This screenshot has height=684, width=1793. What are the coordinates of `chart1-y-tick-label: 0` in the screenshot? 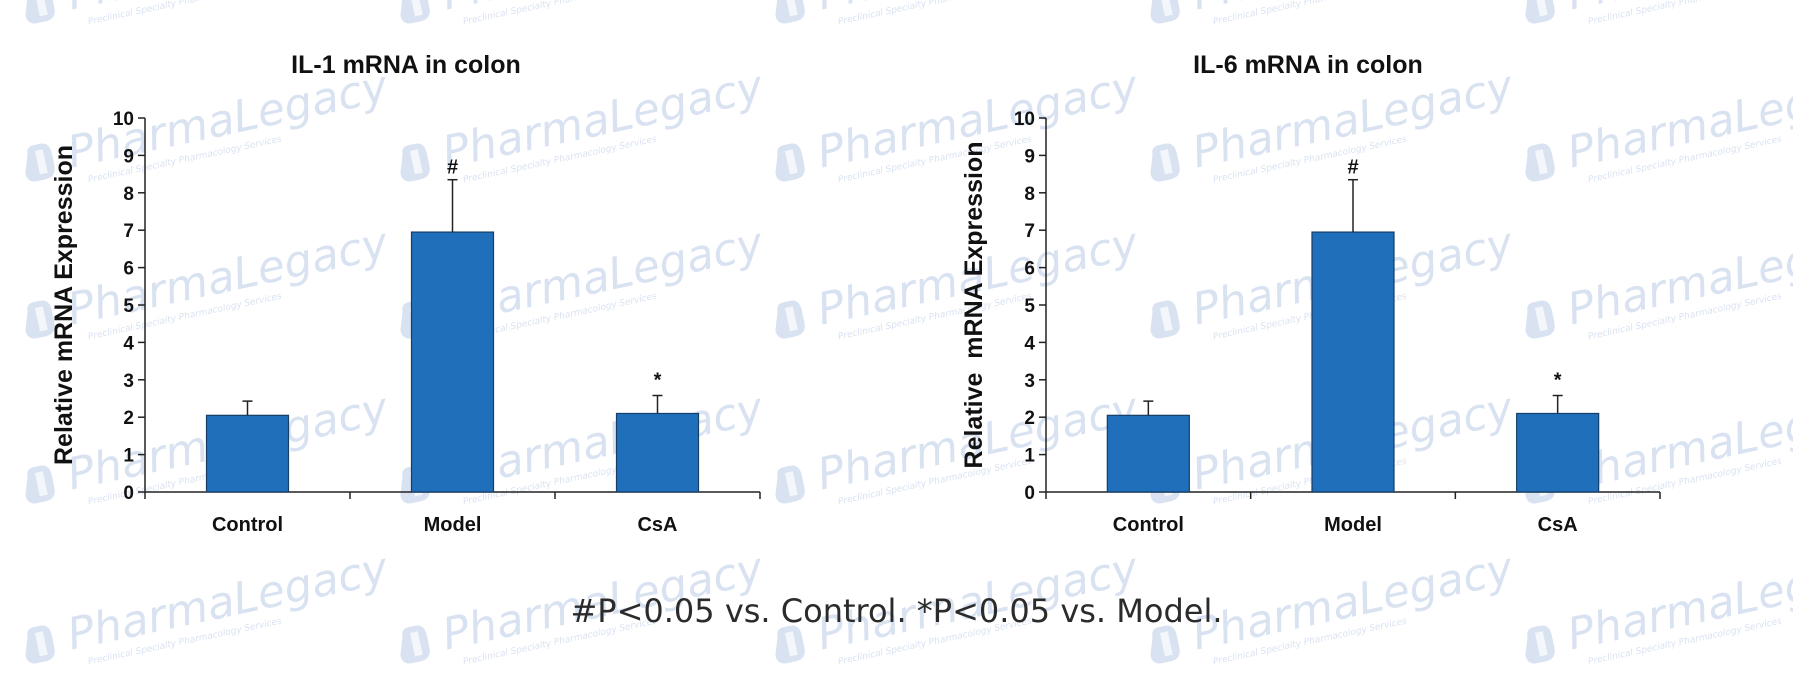 It's located at (1029, 493).